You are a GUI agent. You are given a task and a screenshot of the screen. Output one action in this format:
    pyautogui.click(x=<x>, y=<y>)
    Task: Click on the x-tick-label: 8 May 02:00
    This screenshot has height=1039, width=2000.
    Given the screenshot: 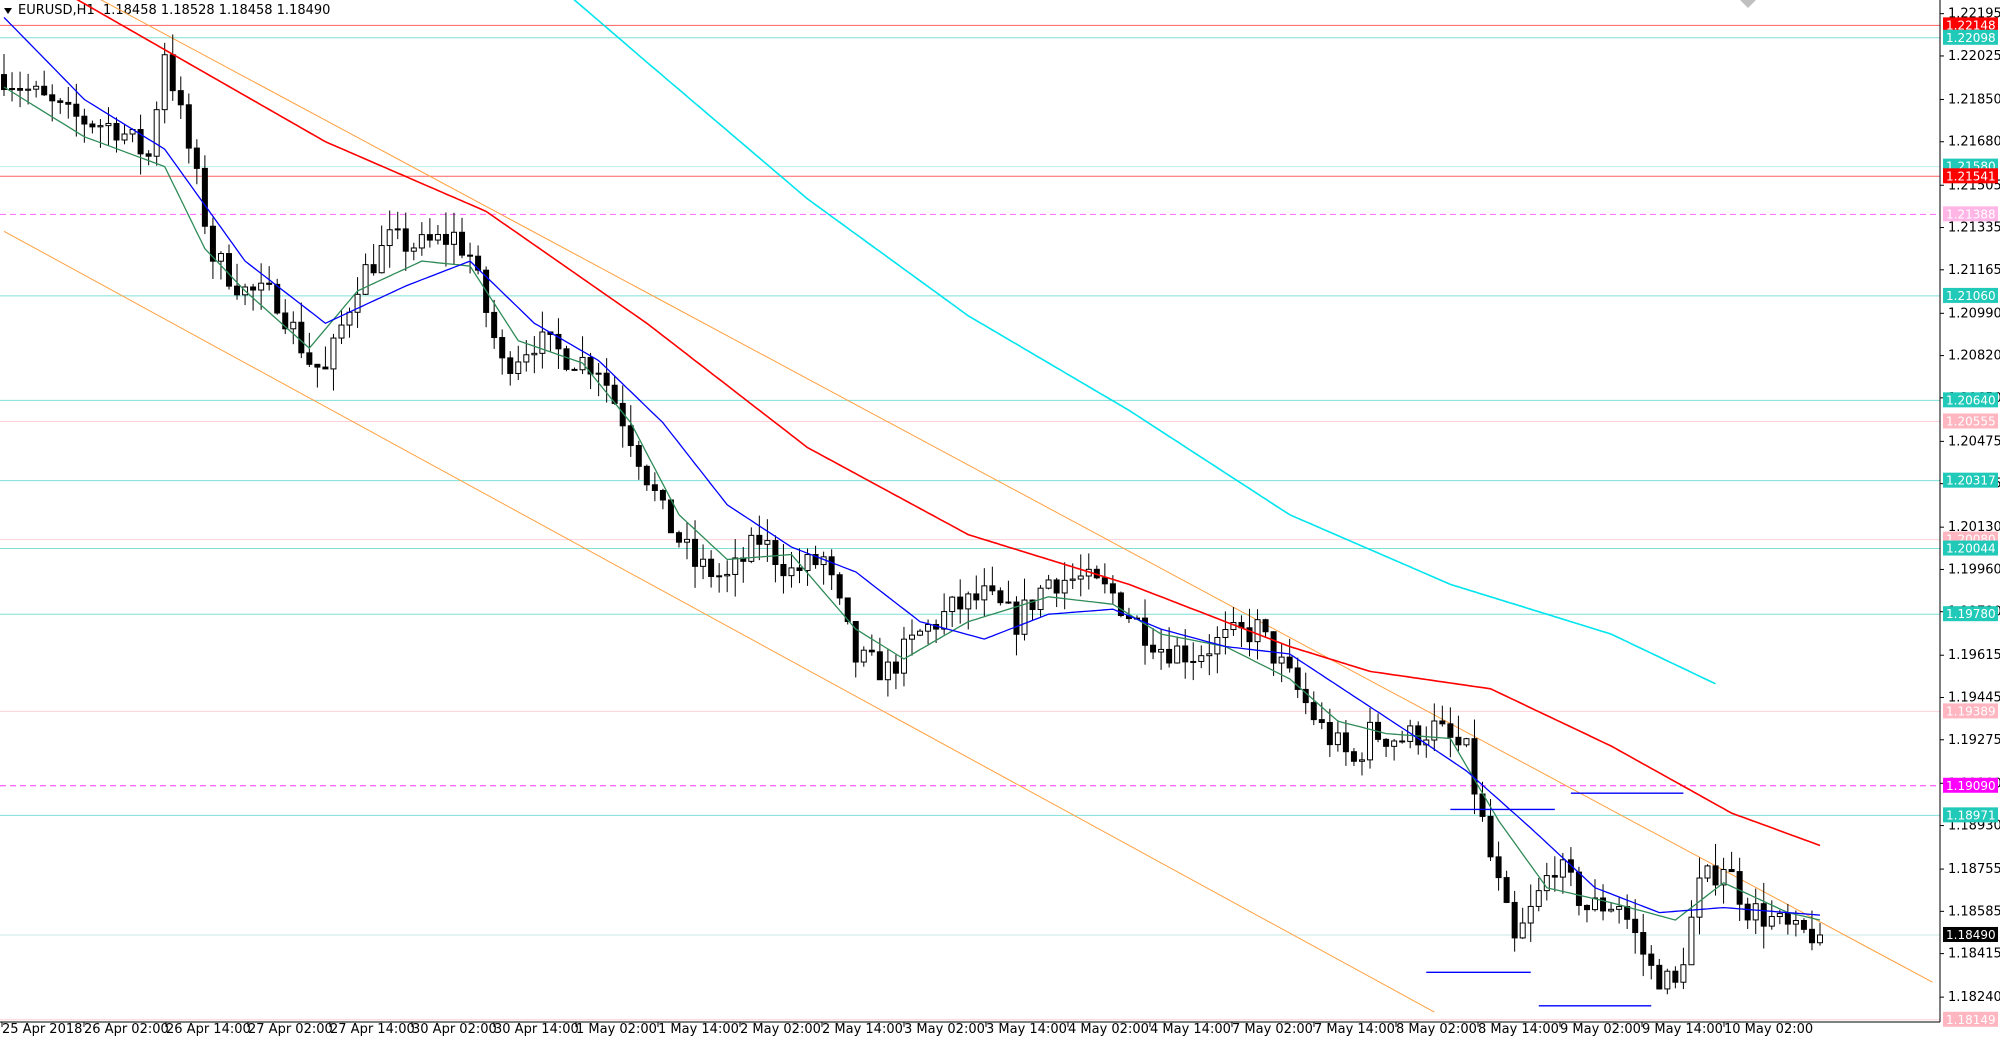 What is the action you would take?
    pyautogui.click(x=1436, y=1029)
    